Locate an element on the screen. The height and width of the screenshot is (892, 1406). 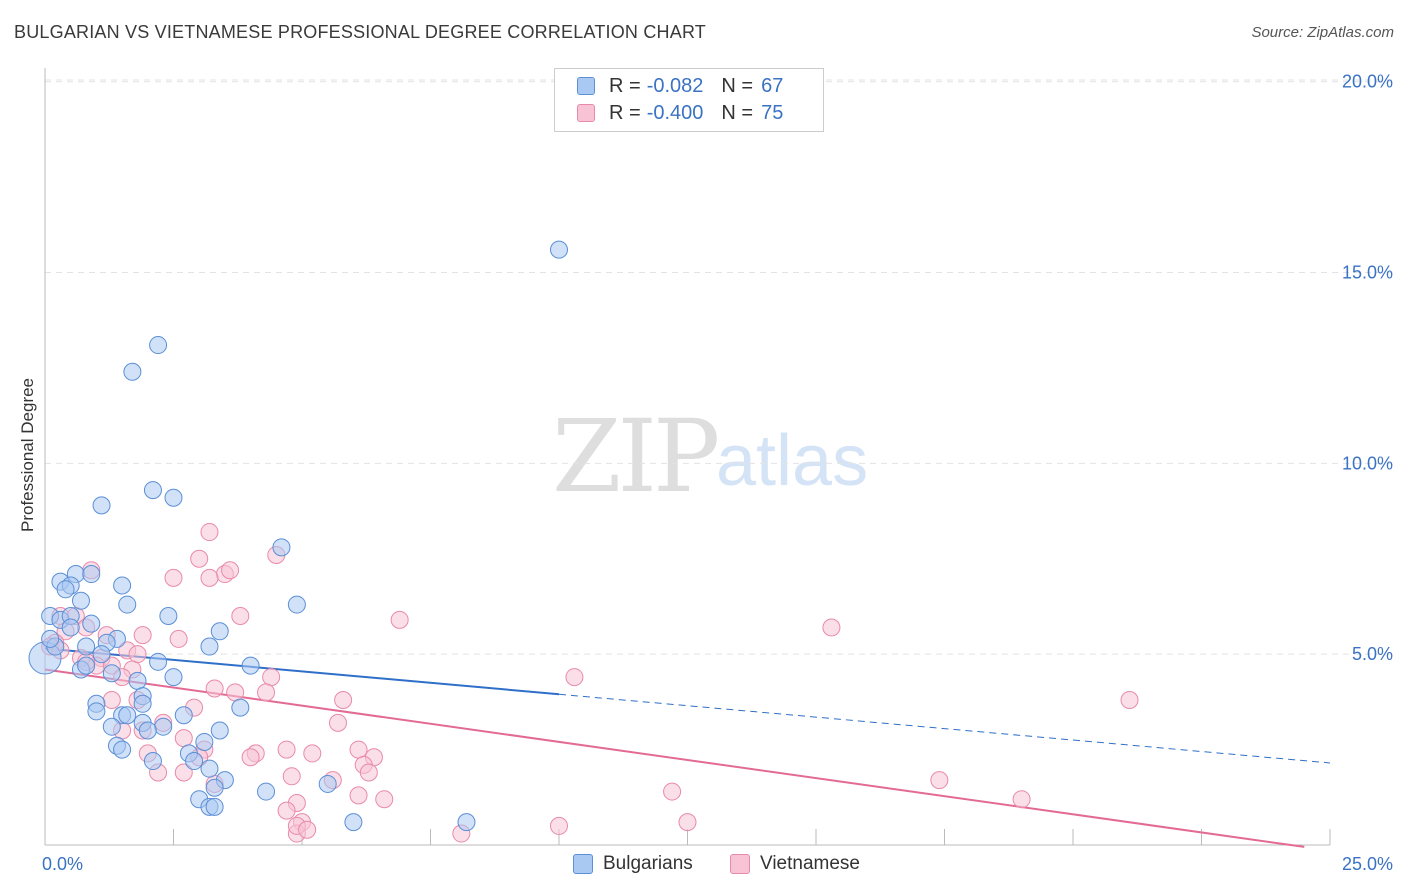
y-tick-label: 5.0% is located at coordinates (1372, 654).